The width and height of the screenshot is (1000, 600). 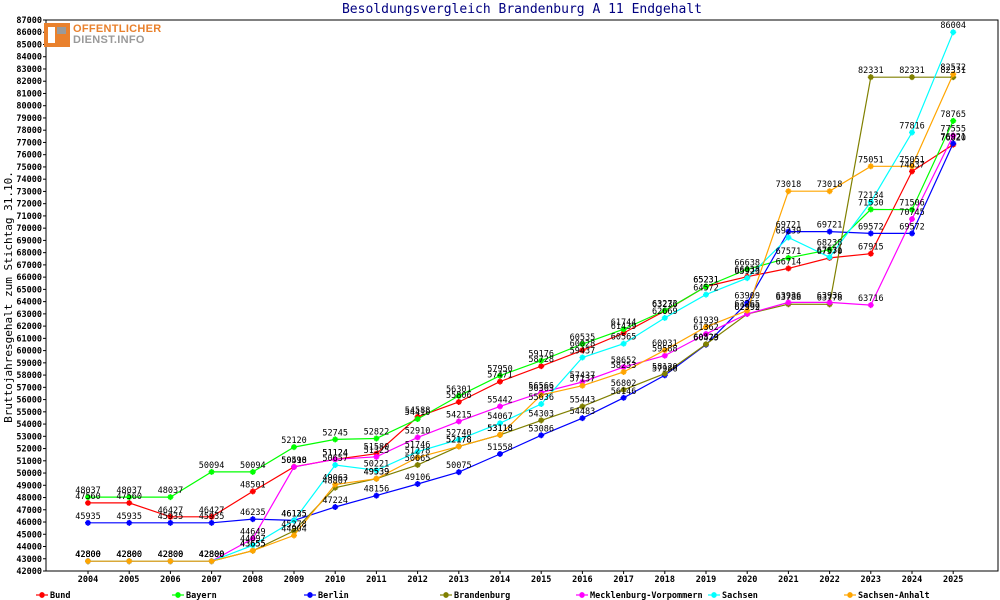 What do you see at coordinates (733, 595) in the screenshot?
I see `legend-item-sachsen: Sachsen` at bounding box center [733, 595].